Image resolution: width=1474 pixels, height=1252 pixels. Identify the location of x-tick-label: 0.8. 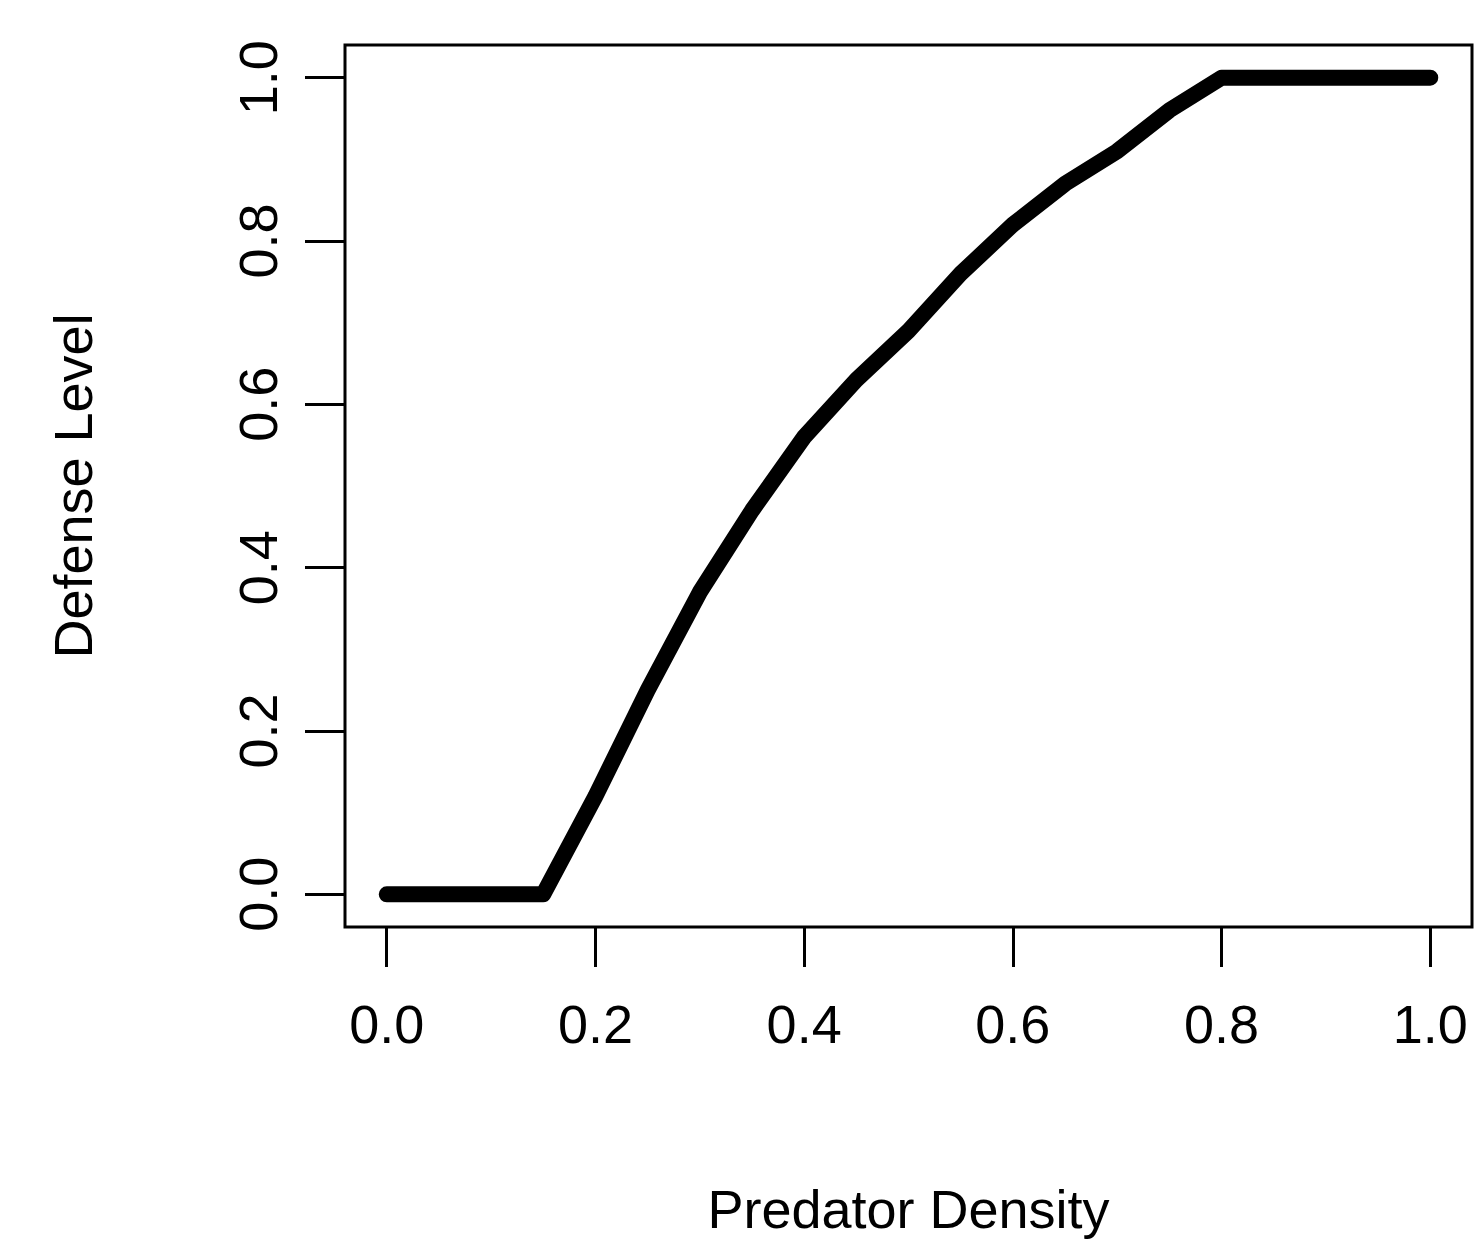
(1222, 1024).